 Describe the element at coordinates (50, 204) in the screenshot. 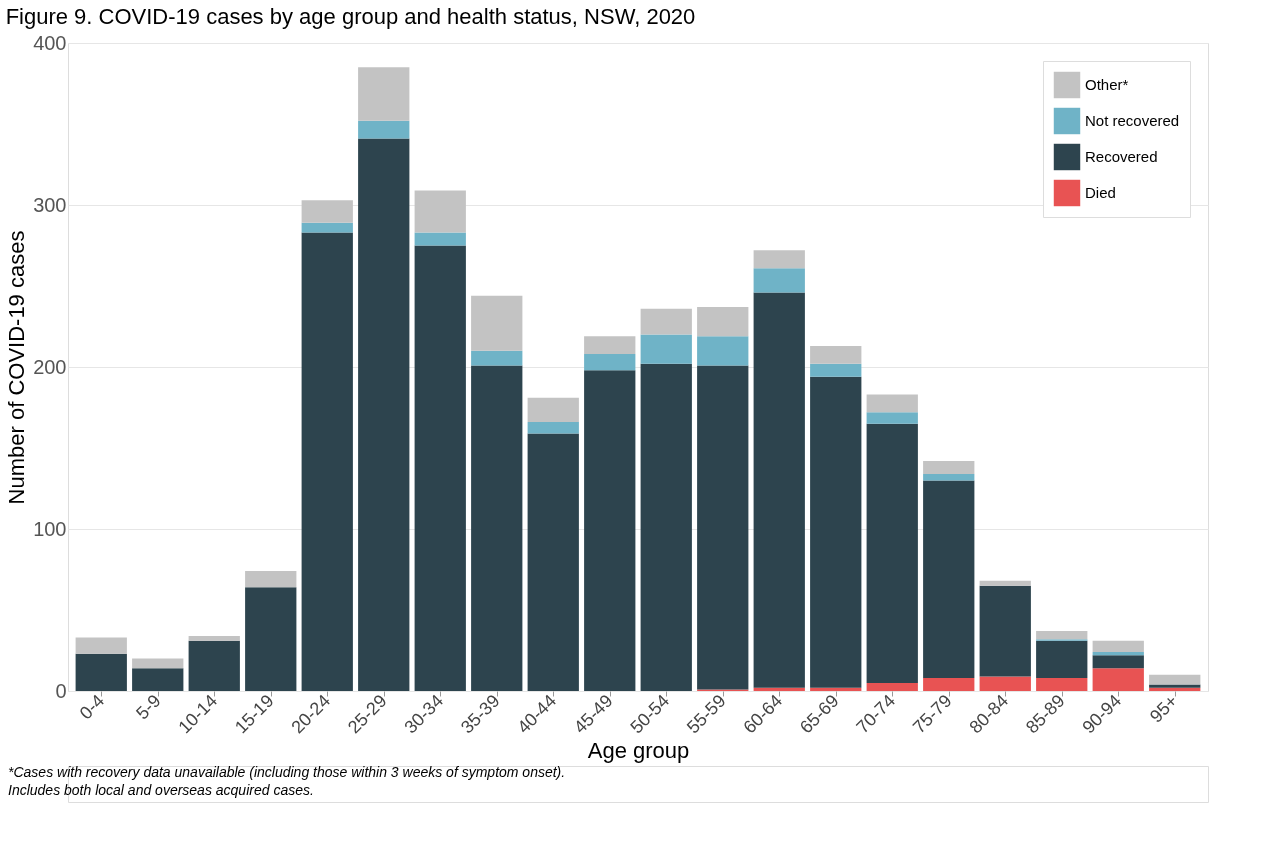

I see `y-tick-label: 300` at that location.